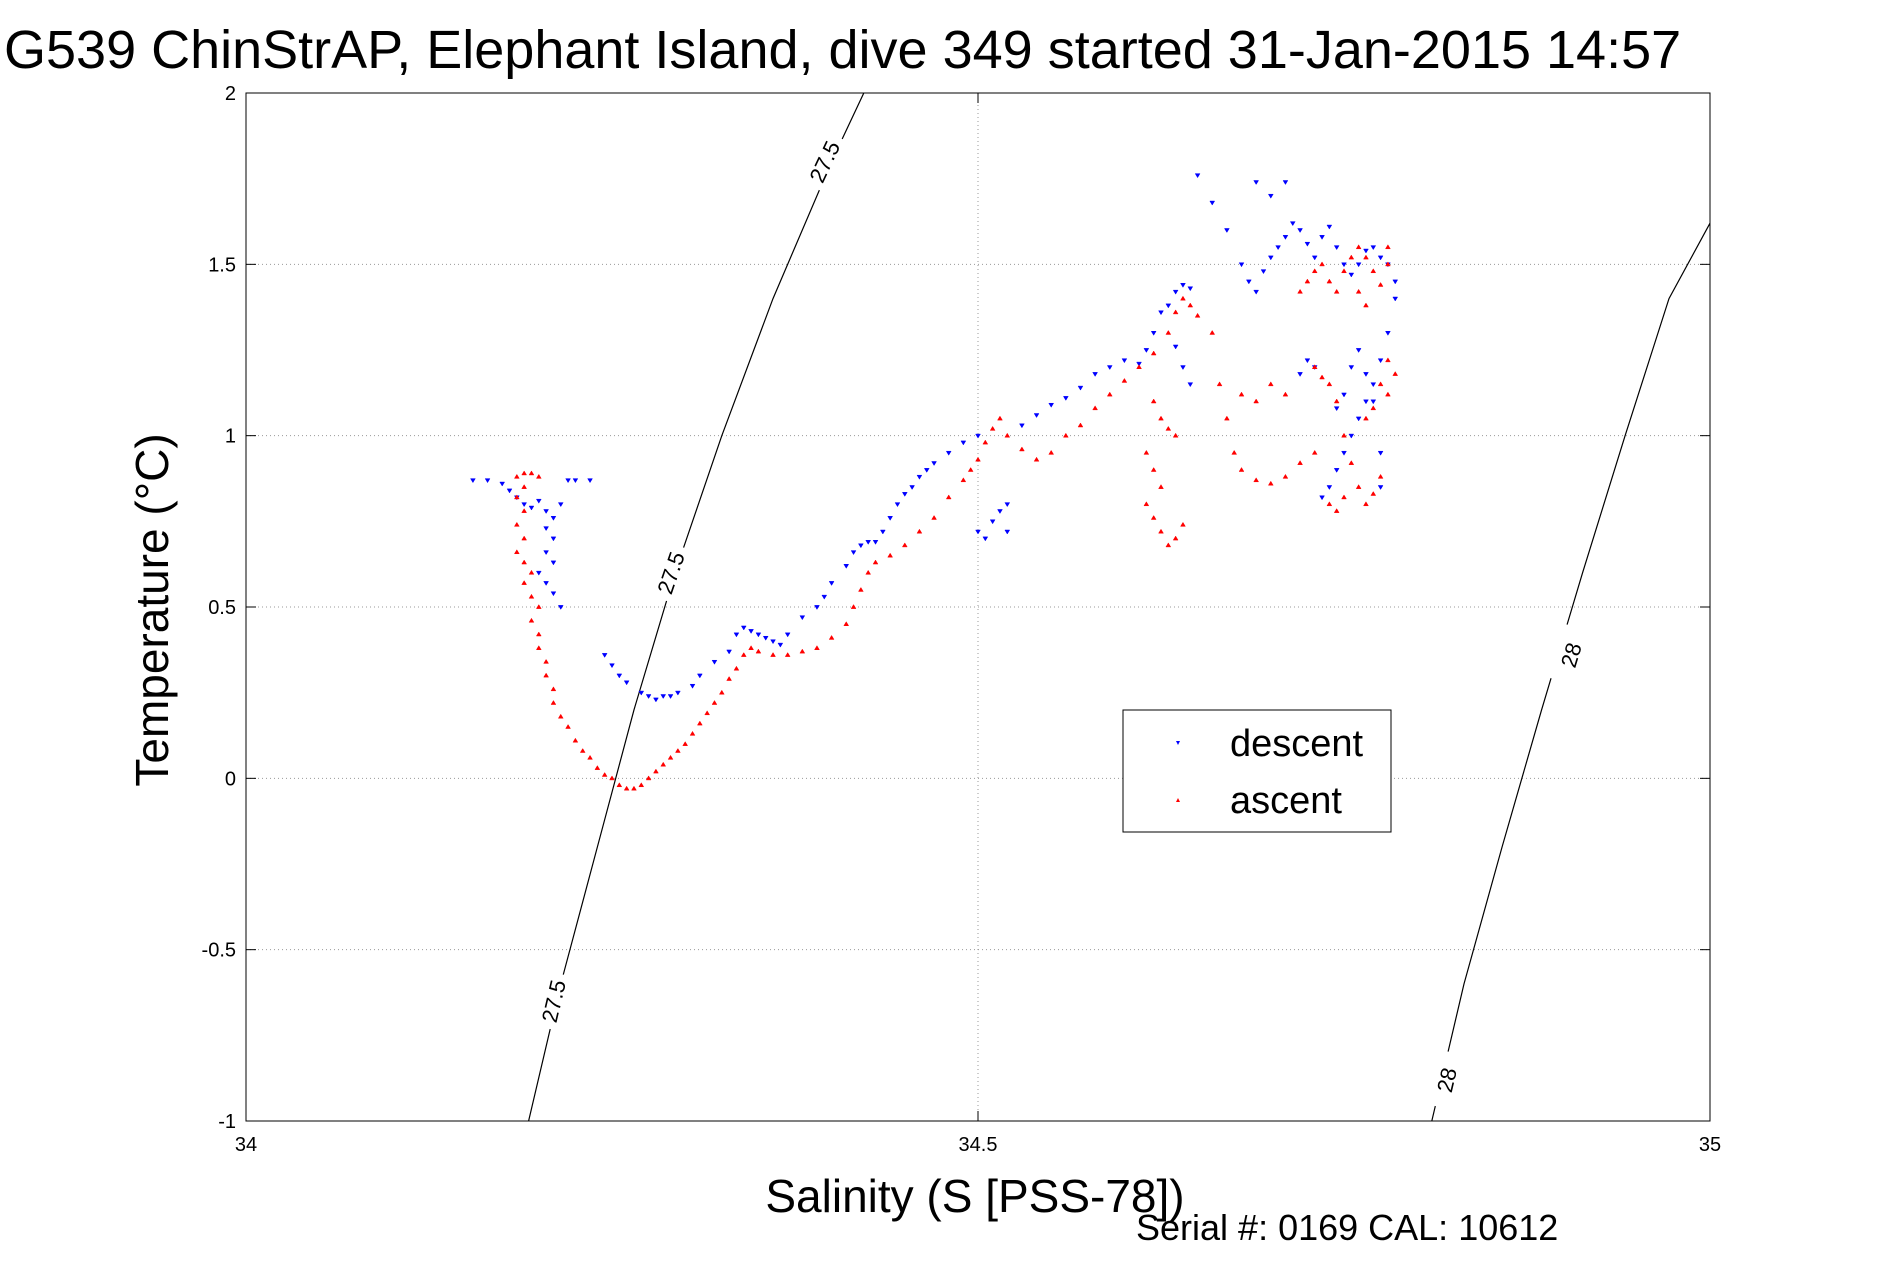 The width and height of the screenshot is (1891, 1262). Describe the element at coordinates (824, 161) in the screenshot. I see `isopycnal-label-bg` at that location.